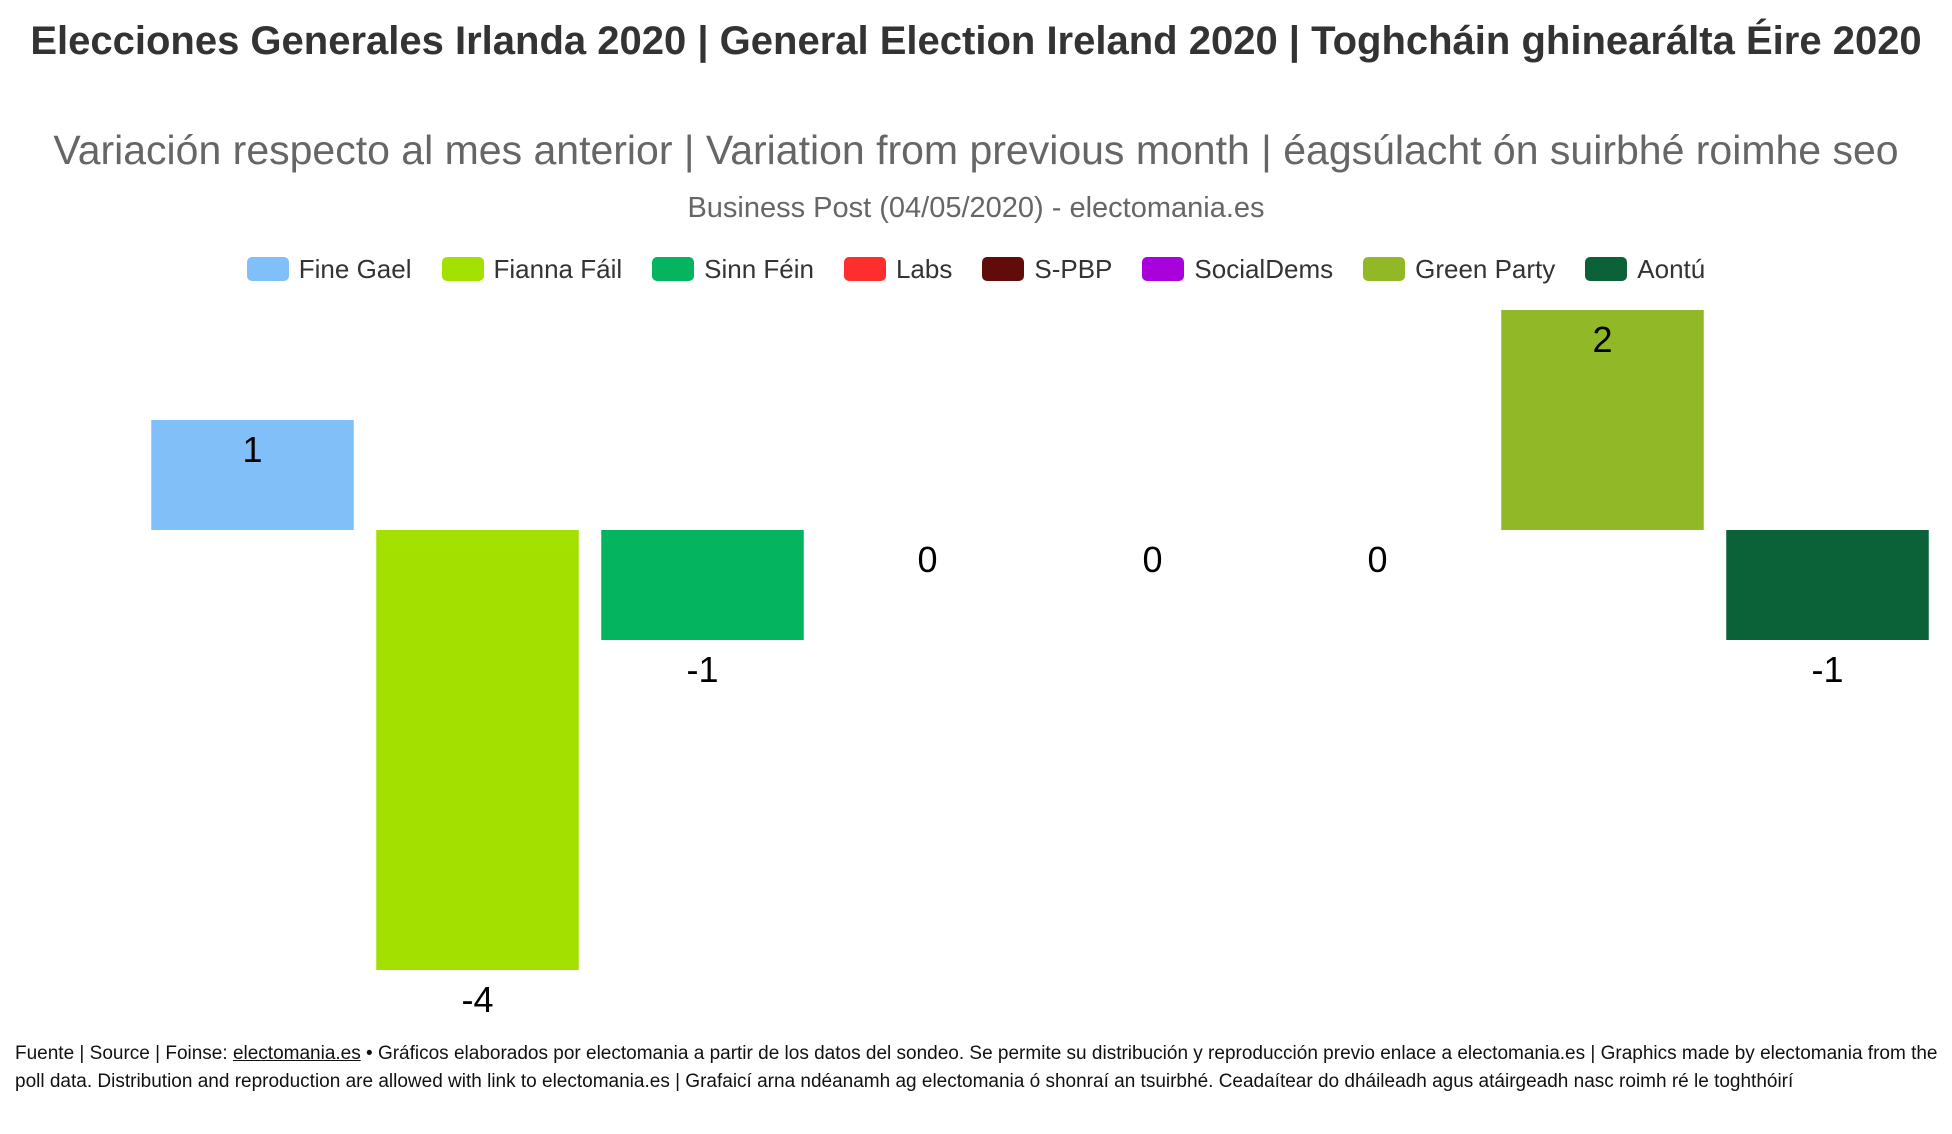 Image resolution: width=1952 pixels, height=1134 pixels. Describe the element at coordinates (1485, 268) in the screenshot. I see `legend-label: Green Party` at that location.